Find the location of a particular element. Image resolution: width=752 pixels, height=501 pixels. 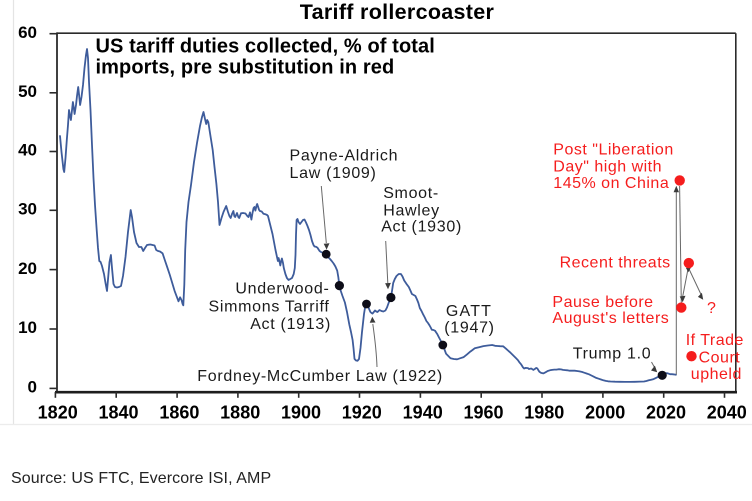

svg-text: 1820 is located at coordinates (58, 413).